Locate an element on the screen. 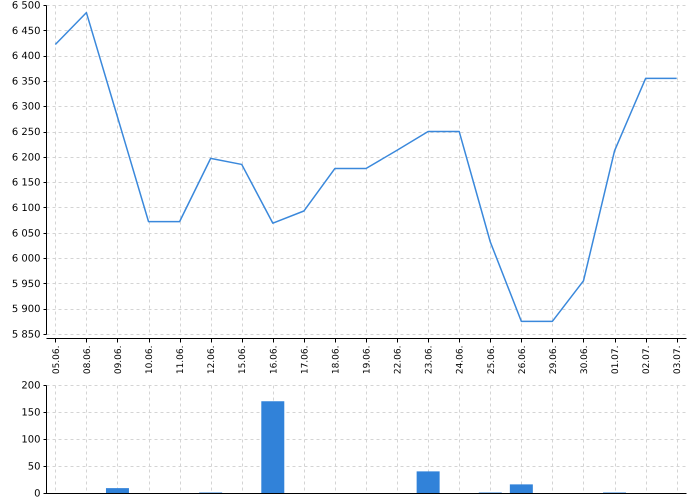 Image resolution: width=700 pixels, height=500 pixels. y-tick-label: 6 400 is located at coordinates (26, 56).